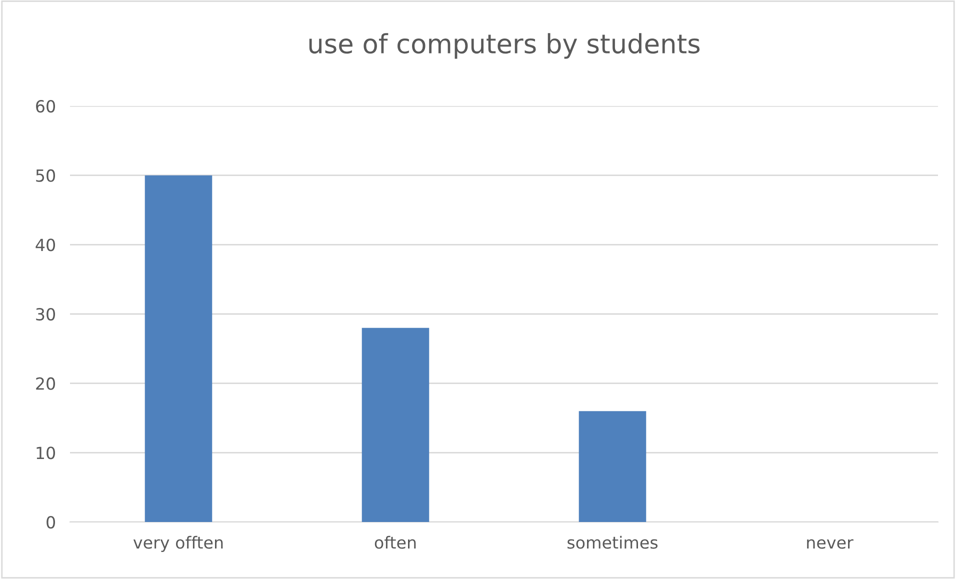 Image resolution: width=956 pixels, height=579 pixels. I want to click on chart-title: use of computers by students, so click(504, 46).